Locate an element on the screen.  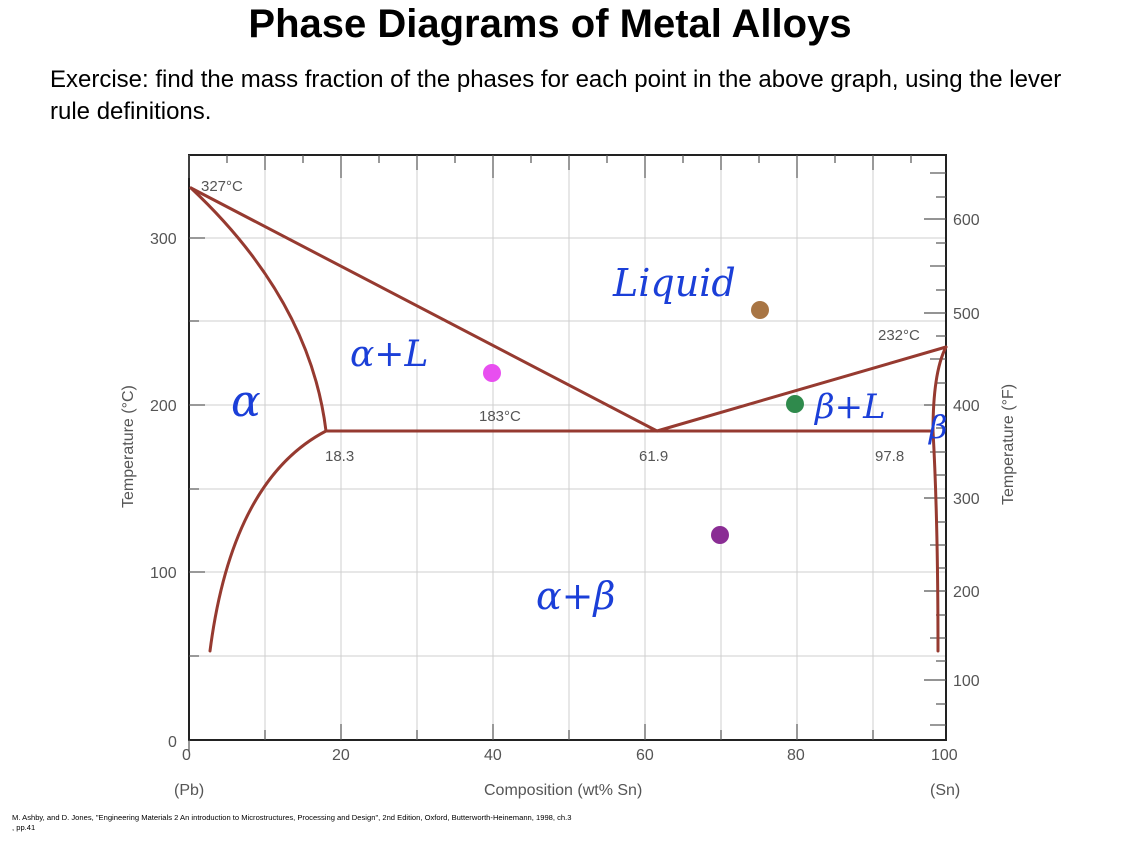
x-tick-100: 100 is located at coordinates (944, 755).